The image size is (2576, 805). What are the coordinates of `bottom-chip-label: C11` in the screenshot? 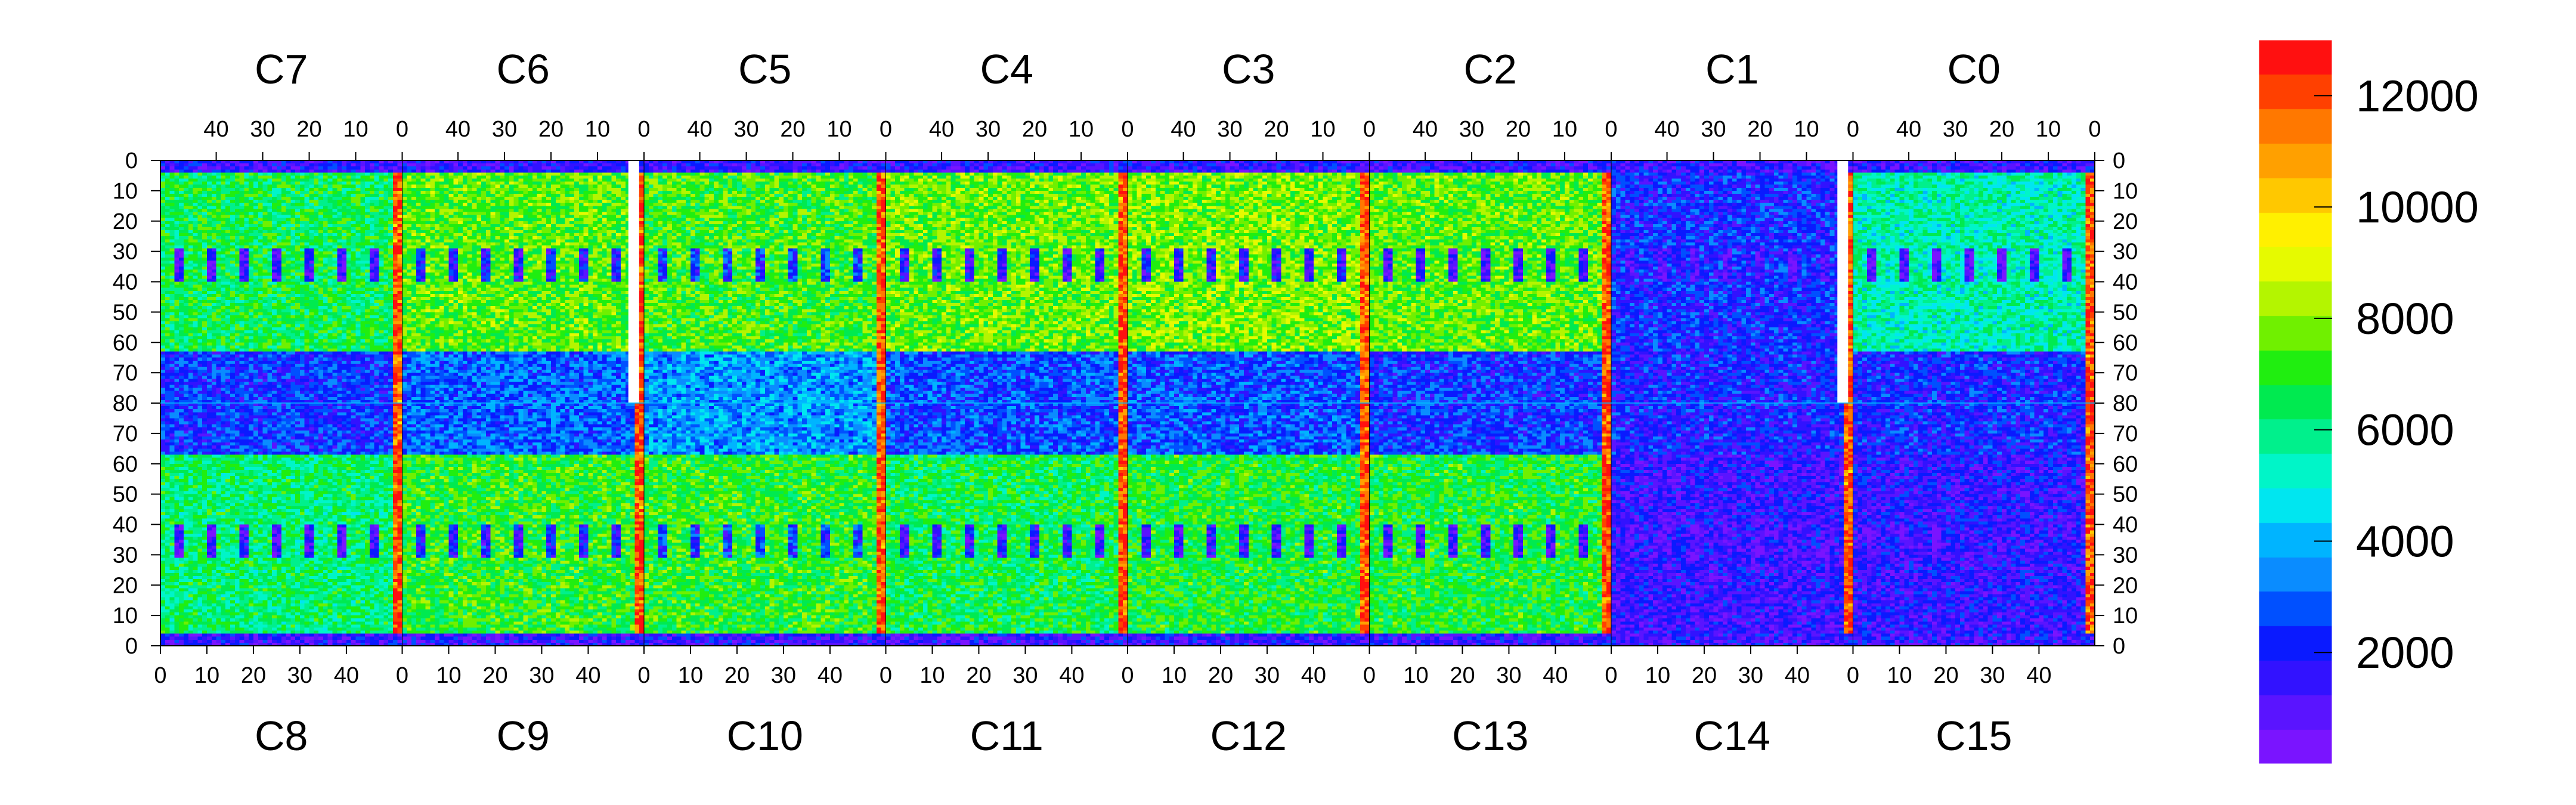 It's located at (1007, 736).